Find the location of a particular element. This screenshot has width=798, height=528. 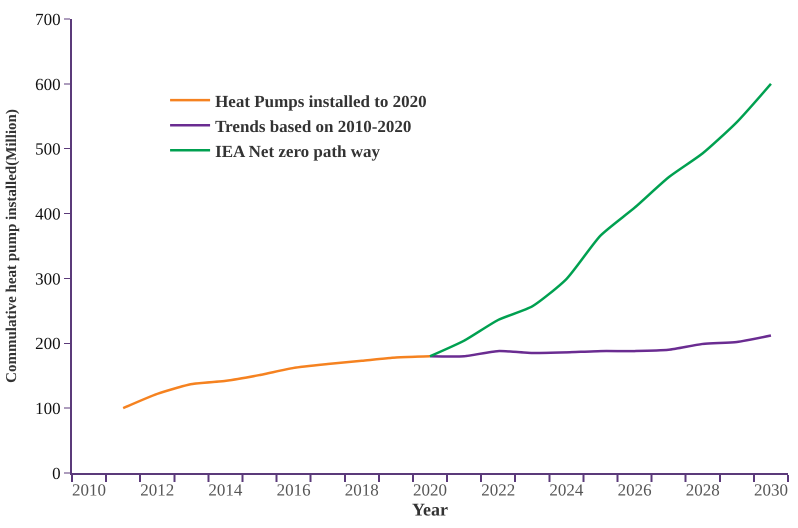

y-tick-label: 600 is located at coordinates (48, 84).